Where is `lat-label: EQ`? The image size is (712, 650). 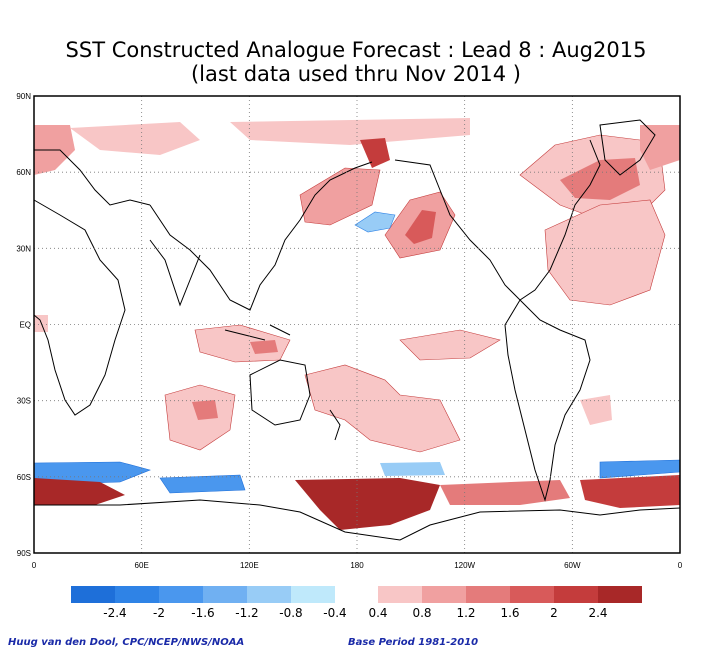
lat-label: EQ is located at coordinates (25, 325).